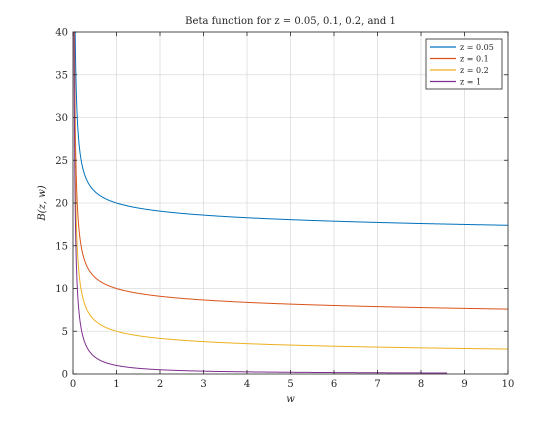 The image size is (560, 424). What do you see at coordinates (290, 384) in the screenshot?
I see `x-tick-label: 5` at bounding box center [290, 384].